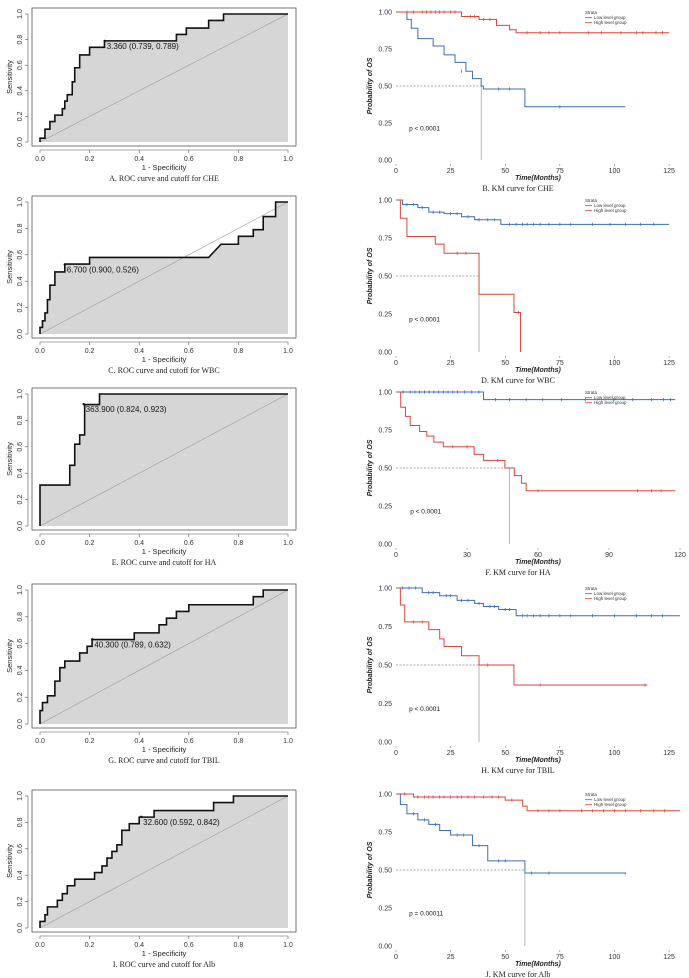 This screenshot has width=689, height=978. What do you see at coordinates (451, 363) in the screenshot?
I see `x-tick-label: 25` at bounding box center [451, 363].